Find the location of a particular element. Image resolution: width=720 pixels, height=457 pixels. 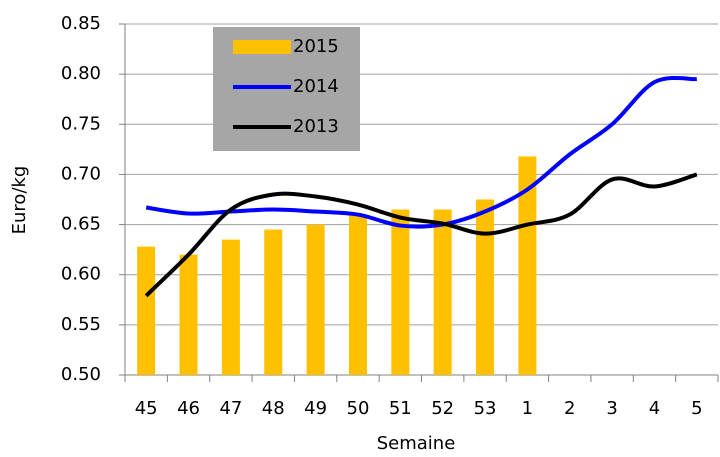

x-tick-label: 48 is located at coordinates (273, 408).